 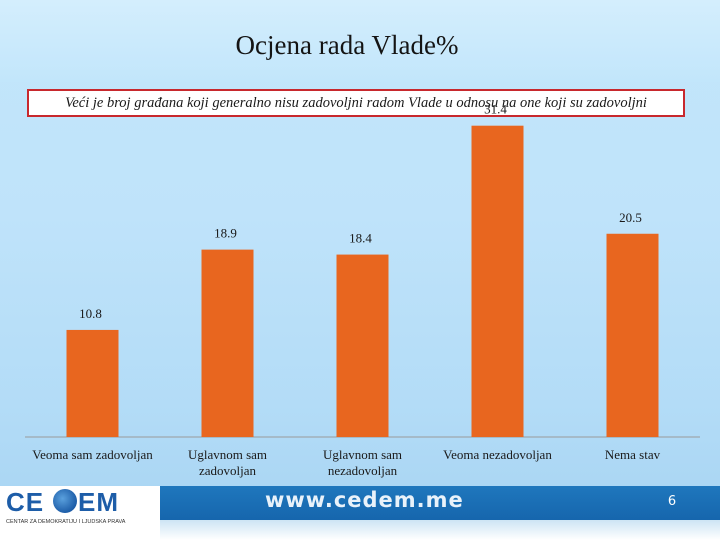 What do you see at coordinates (362, 462) in the screenshot?
I see `category-label-3: Uglavnom sam nezadovoljan` at bounding box center [362, 462].